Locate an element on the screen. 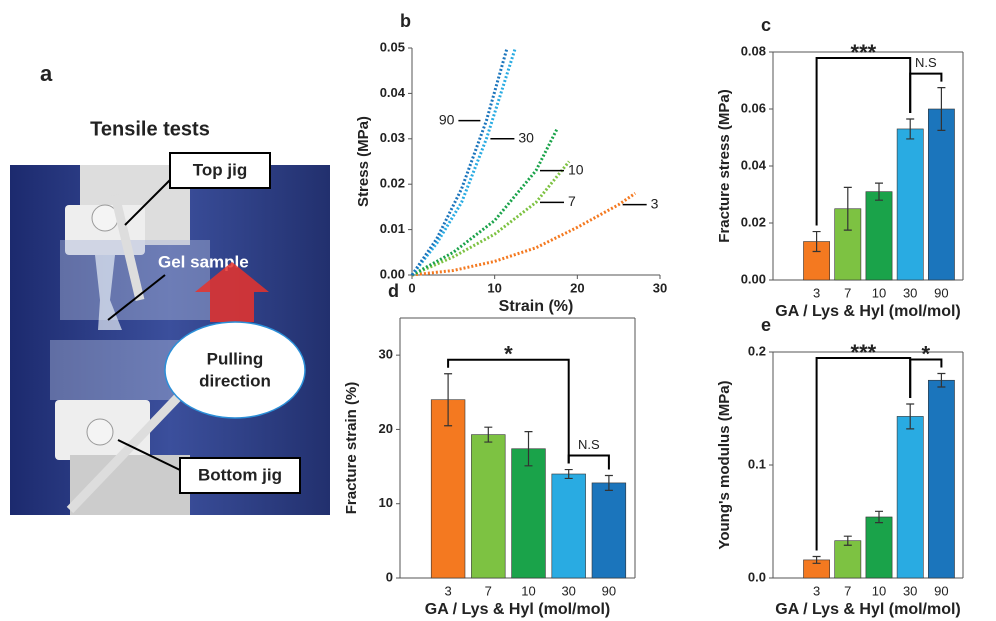 The width and height of the screenshot is (996, 621). pull-arrow is located at coordinates (232, 292).